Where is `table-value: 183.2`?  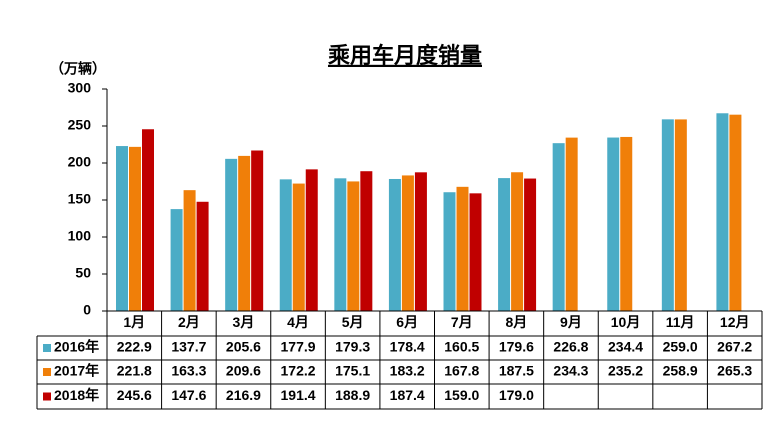 table-value: 183.2 is located at coordinates (407, 371).